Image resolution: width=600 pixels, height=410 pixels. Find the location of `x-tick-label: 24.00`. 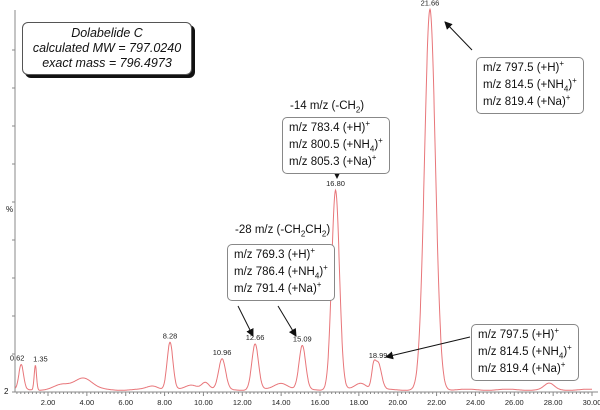

x-tick-label: 24.00 is located at coordinates (475, 402).